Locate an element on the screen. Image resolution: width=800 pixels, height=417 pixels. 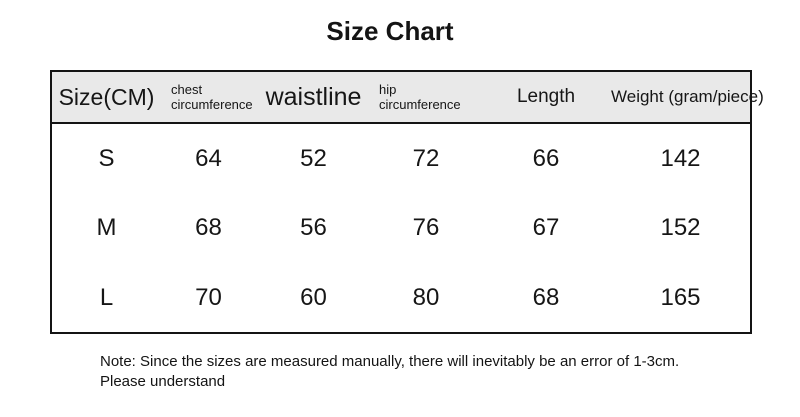
cell-weight: 165 is located at coordinates (680, 297).